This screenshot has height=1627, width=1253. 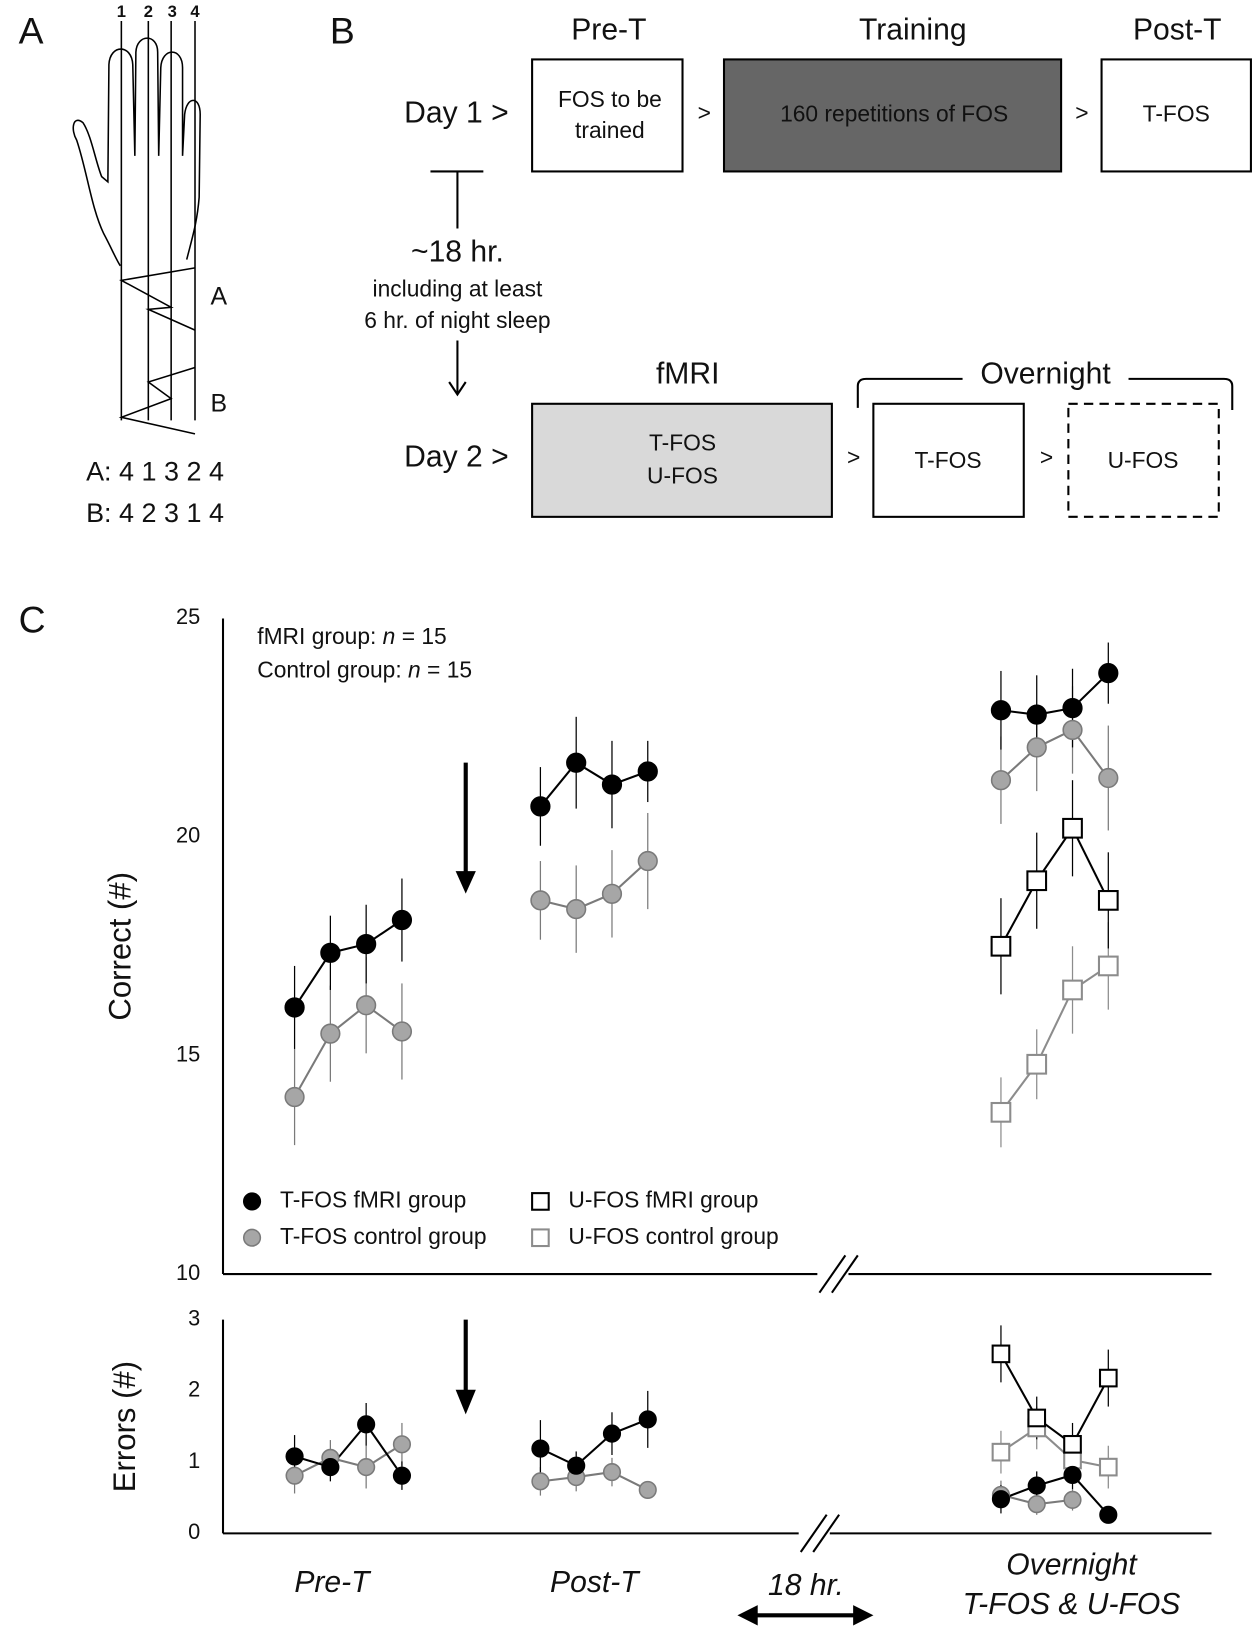 I want to click on legend-label: T-FOS control group, so click(x=383, y=1236).